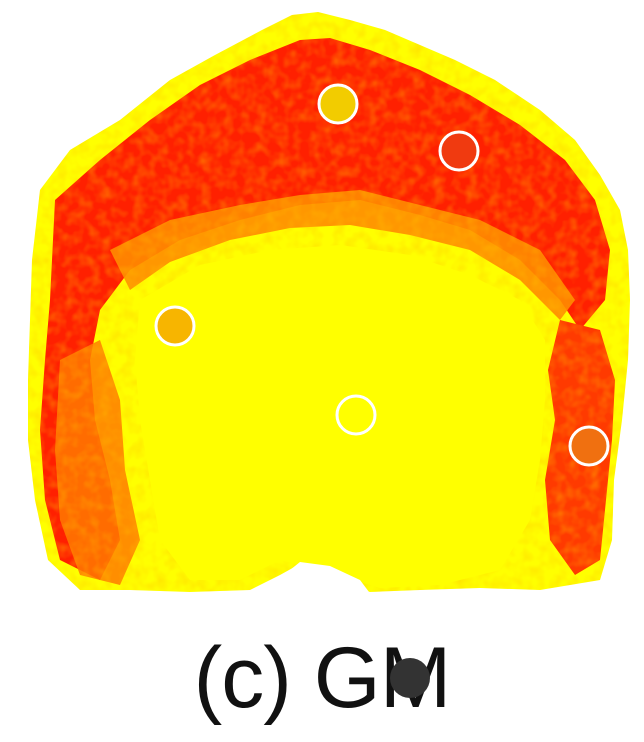 The width and height of the screenshot is (644, 742). I want to click on marker-center, so click(356, 415).